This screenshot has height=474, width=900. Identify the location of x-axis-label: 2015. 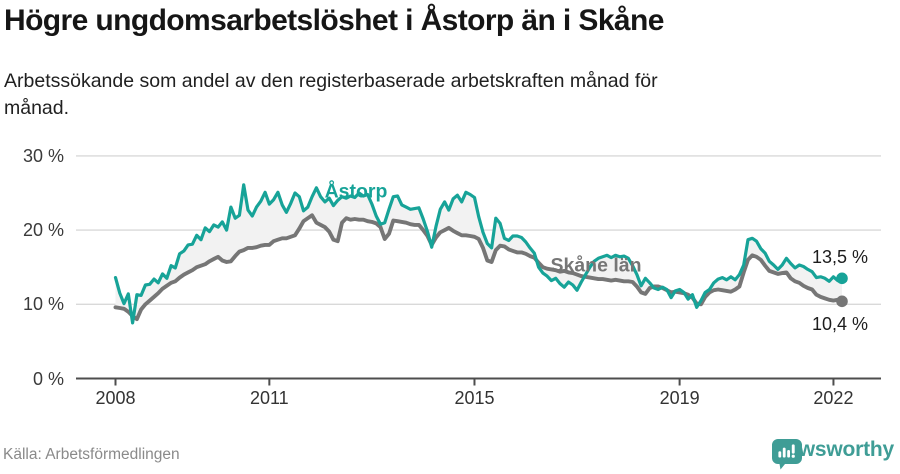
(474, 398).